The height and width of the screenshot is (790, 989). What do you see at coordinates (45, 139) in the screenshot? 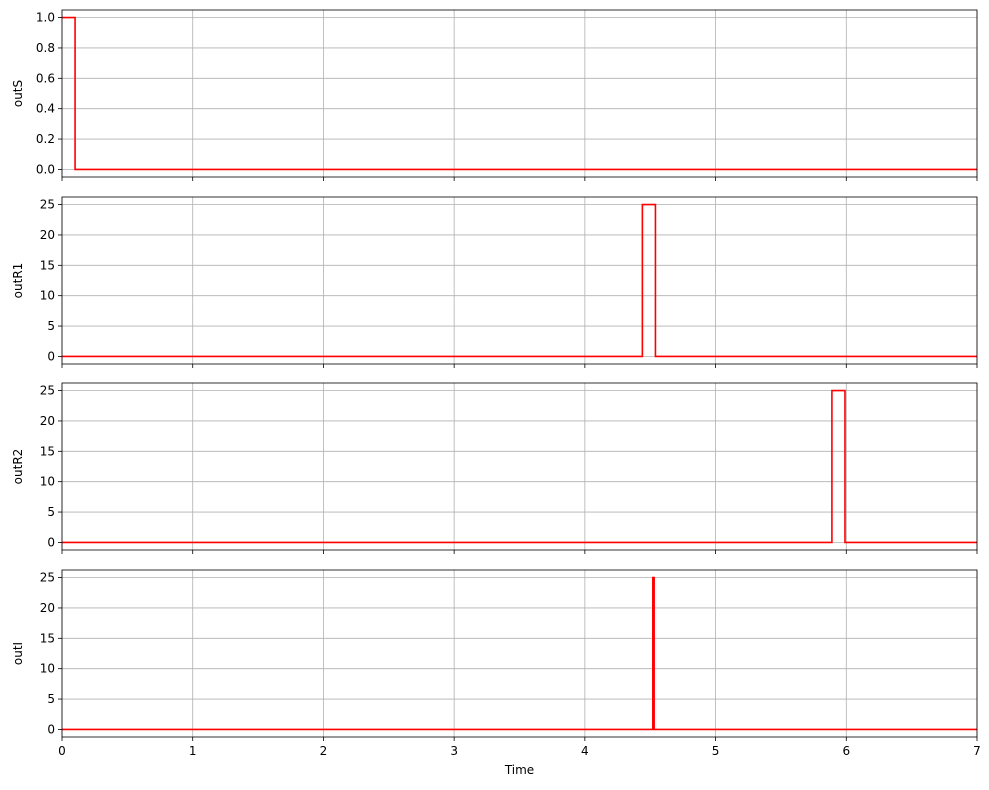
I see `y-tick-label: 0.2` at bounding box center [45, 139].